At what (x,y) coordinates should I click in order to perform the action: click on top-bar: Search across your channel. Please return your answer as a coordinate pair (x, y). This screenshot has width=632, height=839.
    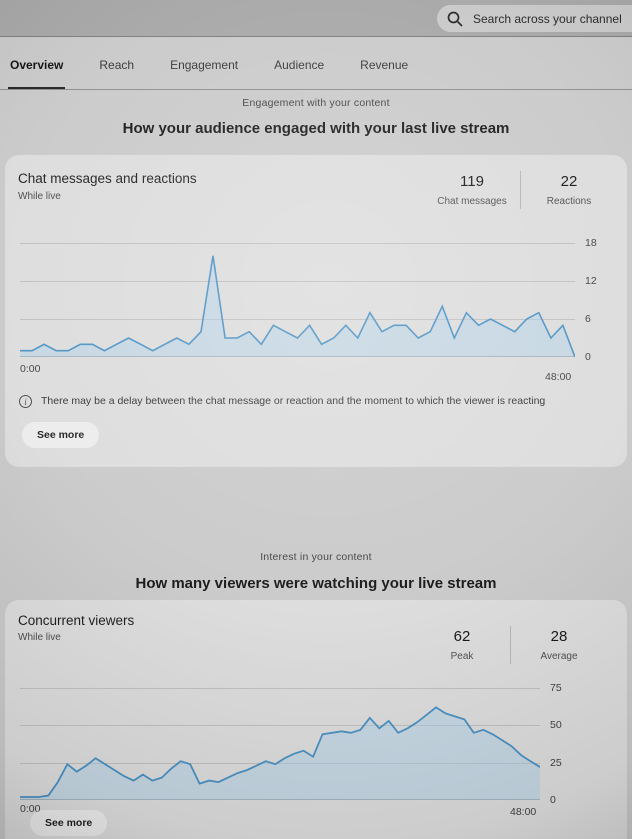
    Looking at the image, I should click on (316, 18).